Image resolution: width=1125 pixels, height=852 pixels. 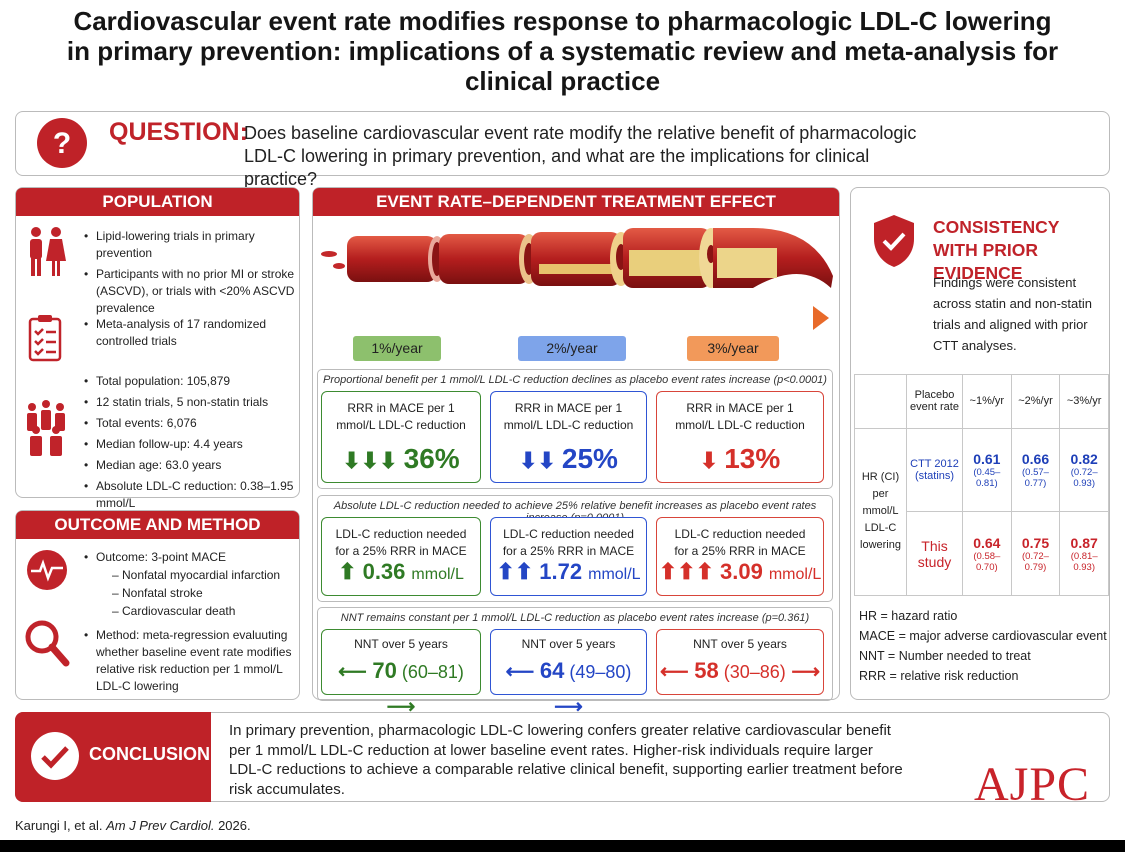 What do you see at coordinates (1035, 459) in the screenshot?
I see `hazard-ratio: 0.66` at bounding box center [1035, 459].